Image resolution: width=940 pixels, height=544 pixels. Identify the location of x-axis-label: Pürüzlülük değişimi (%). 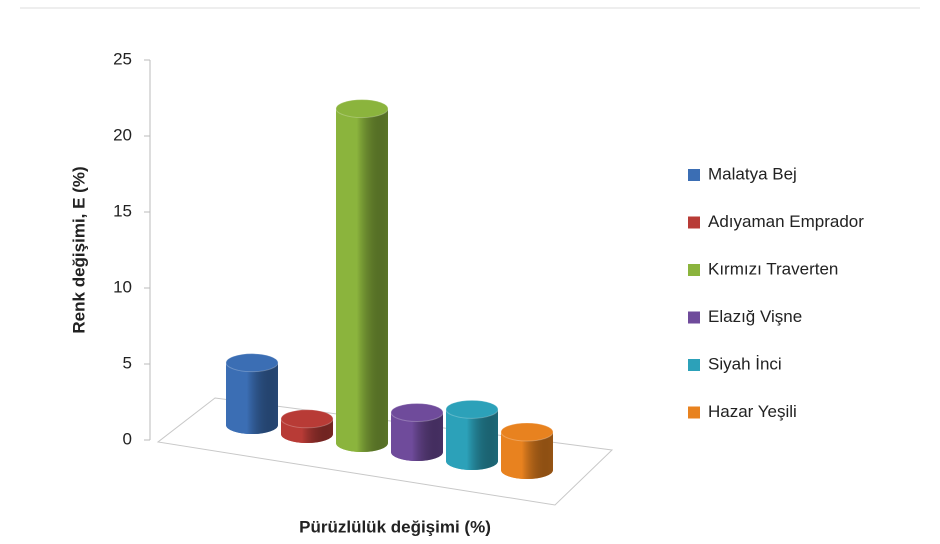
(395, 526).